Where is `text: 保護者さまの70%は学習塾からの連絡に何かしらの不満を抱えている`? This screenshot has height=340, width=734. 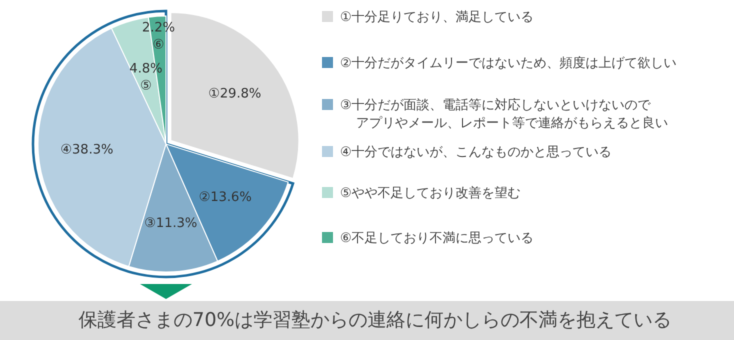
text: 保護者さまの70%は学習塾からの連絡に何かしらの不満を抱えている is located at coordinates (375, 320).